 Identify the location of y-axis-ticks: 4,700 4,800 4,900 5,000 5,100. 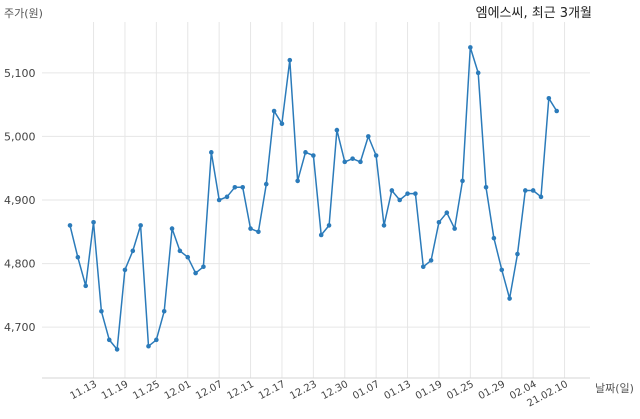
(20, 200).